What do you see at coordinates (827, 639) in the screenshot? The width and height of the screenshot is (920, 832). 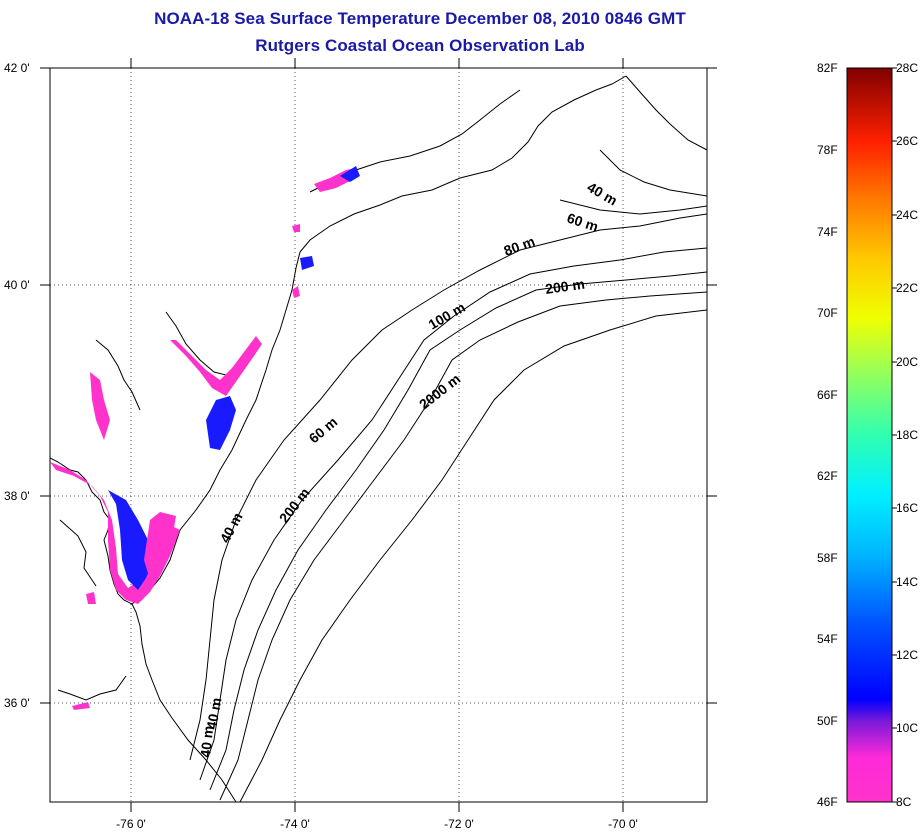 I see `fahrenheit-label: 54F` at bounding box center [827, 639].